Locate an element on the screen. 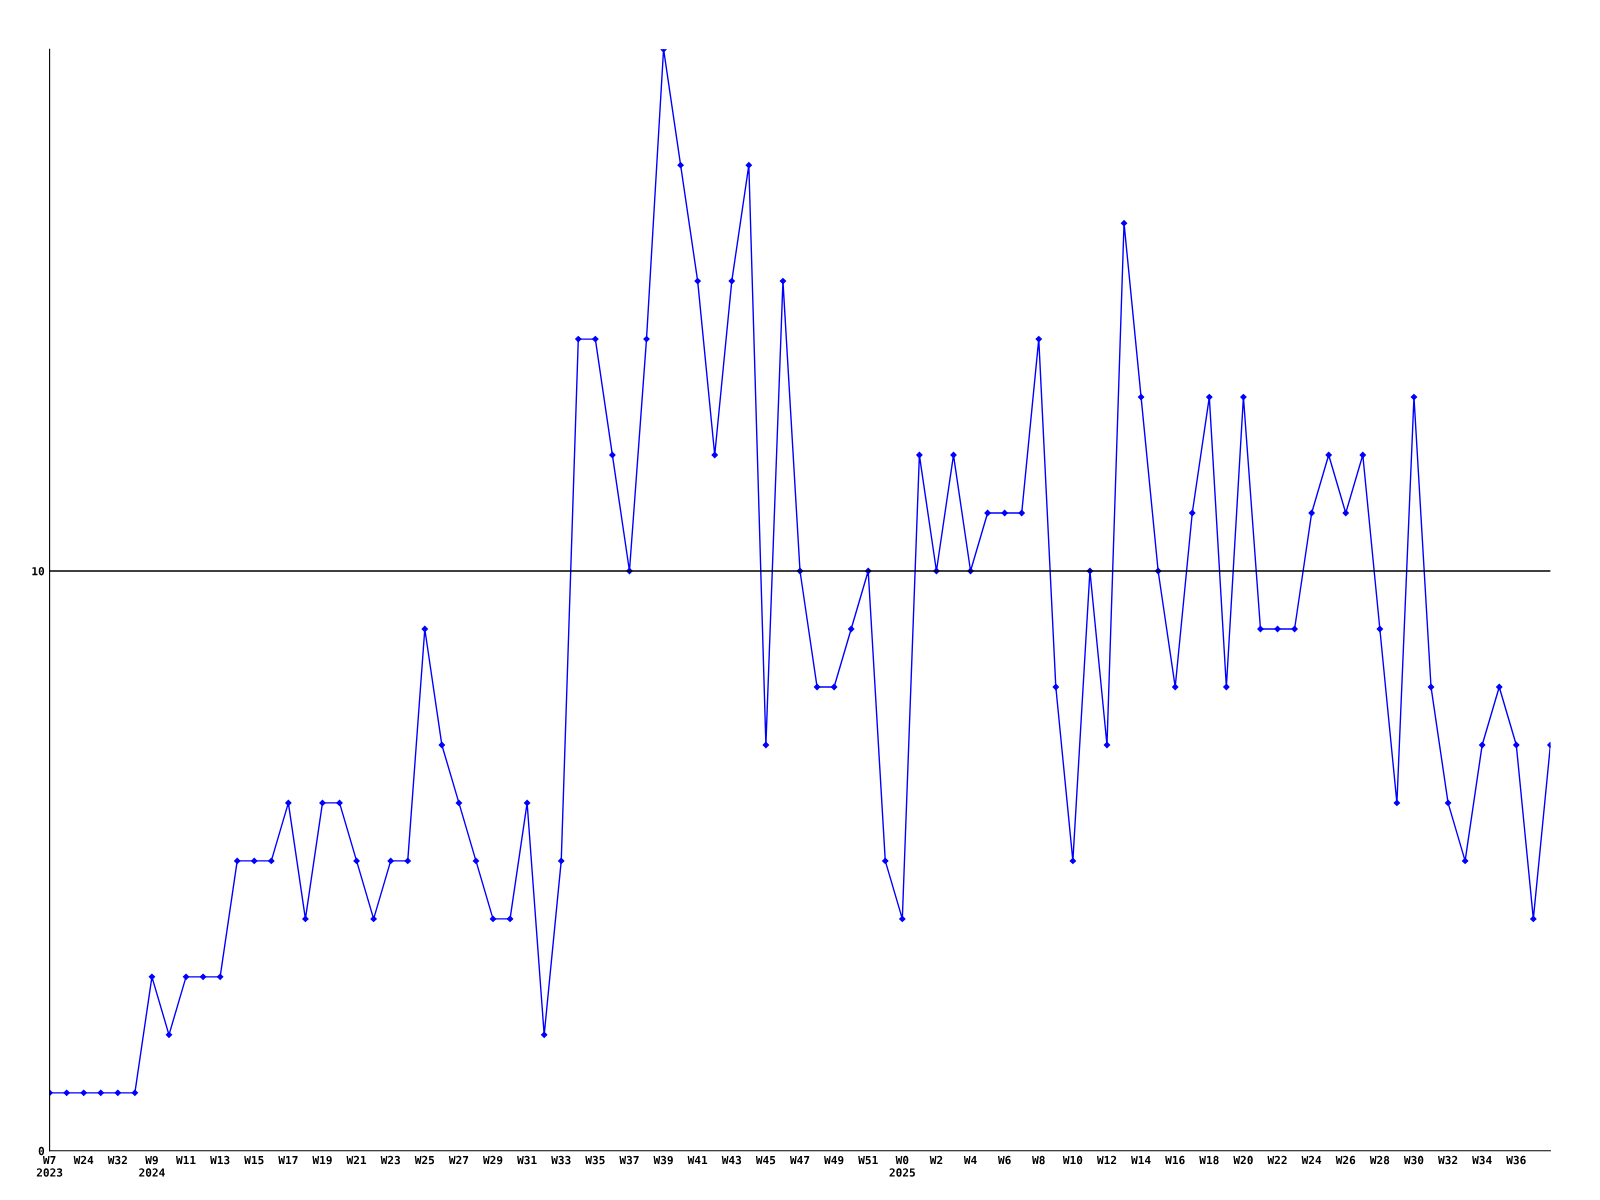 Image resolution: width=1600 pixels, height=1200 pixels. x-tick-label: W47 is located at coordinates (799, 1160).